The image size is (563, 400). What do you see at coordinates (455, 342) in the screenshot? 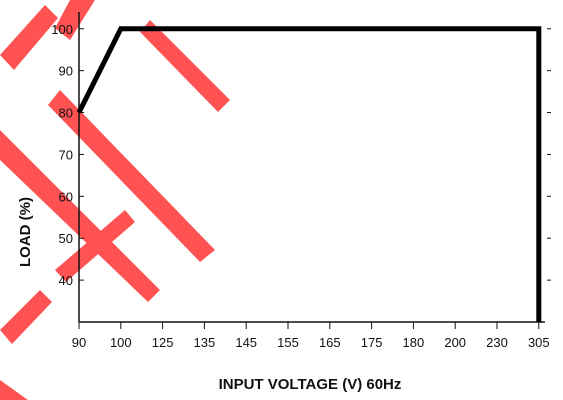
I see `x-tick-label: 200` at bounding box center [455, 342].